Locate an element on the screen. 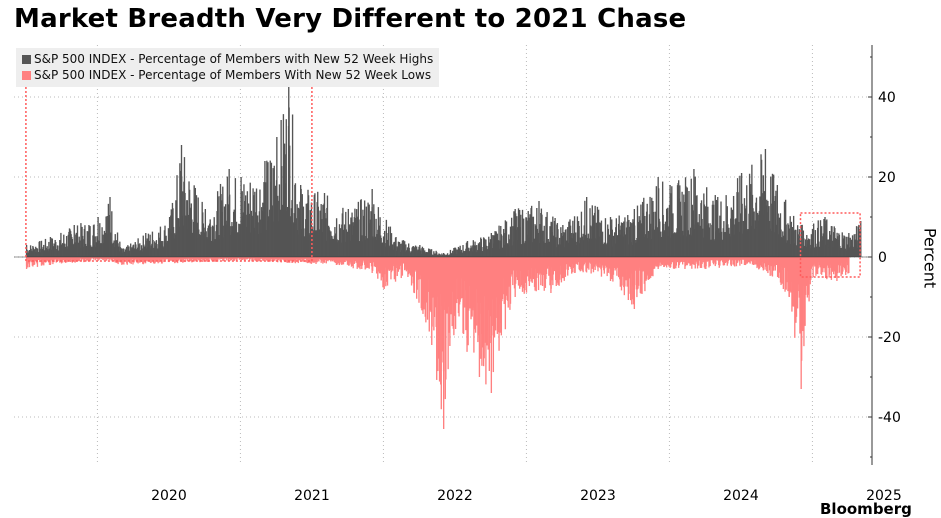 This screenshot has height=518, width=941. legend-swatch-highs is located at coordinates (26, 59).